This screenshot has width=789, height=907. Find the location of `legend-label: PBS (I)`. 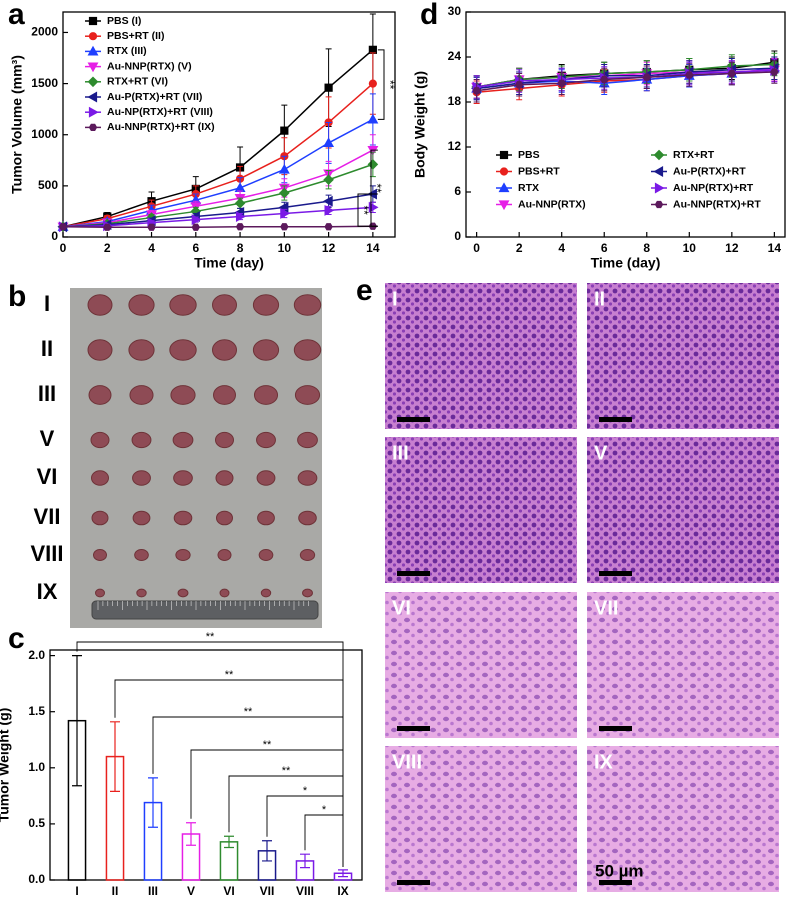

legend-label: PBS (I) is located at coordinates (124, 21).